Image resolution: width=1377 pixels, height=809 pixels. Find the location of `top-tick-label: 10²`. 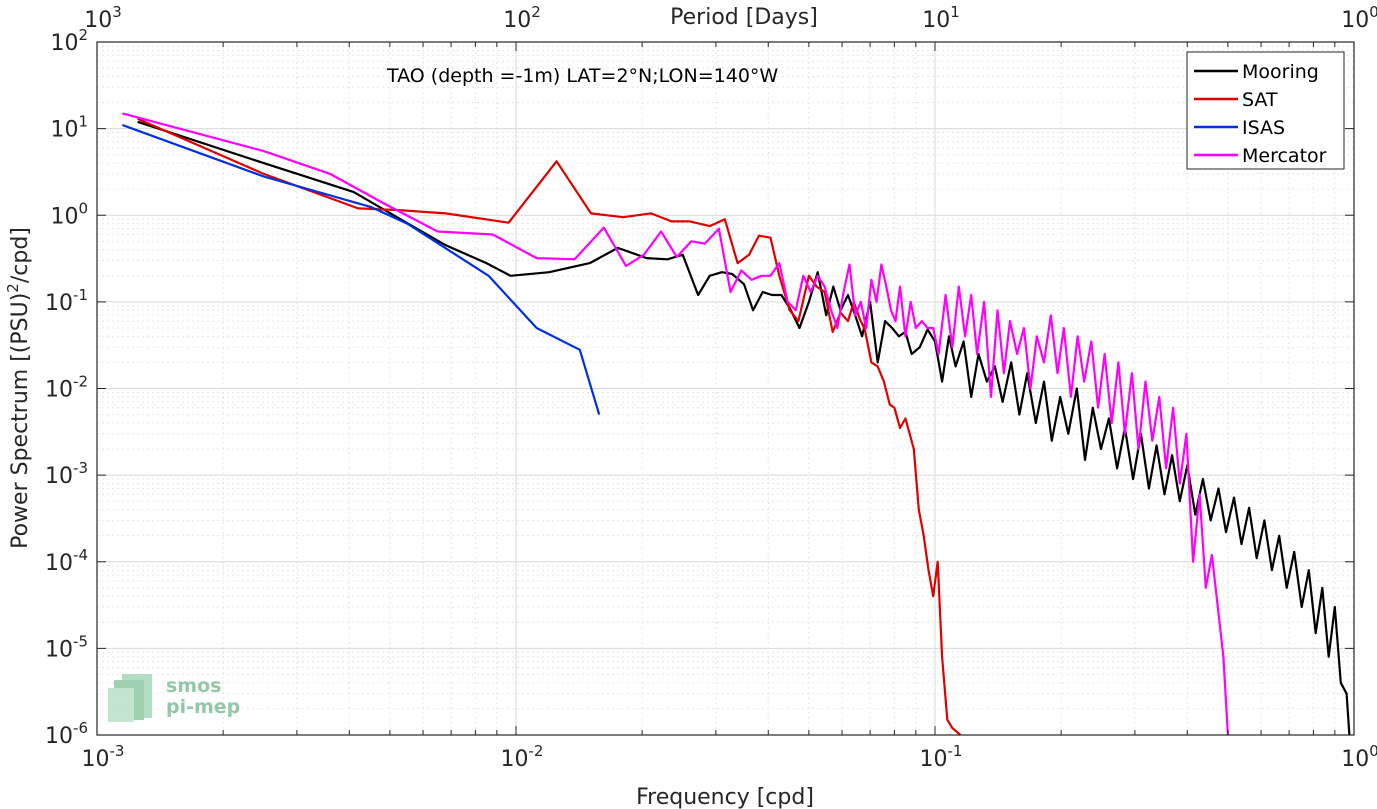

top-tick-label: 10² is located at coordinates (522, 18).